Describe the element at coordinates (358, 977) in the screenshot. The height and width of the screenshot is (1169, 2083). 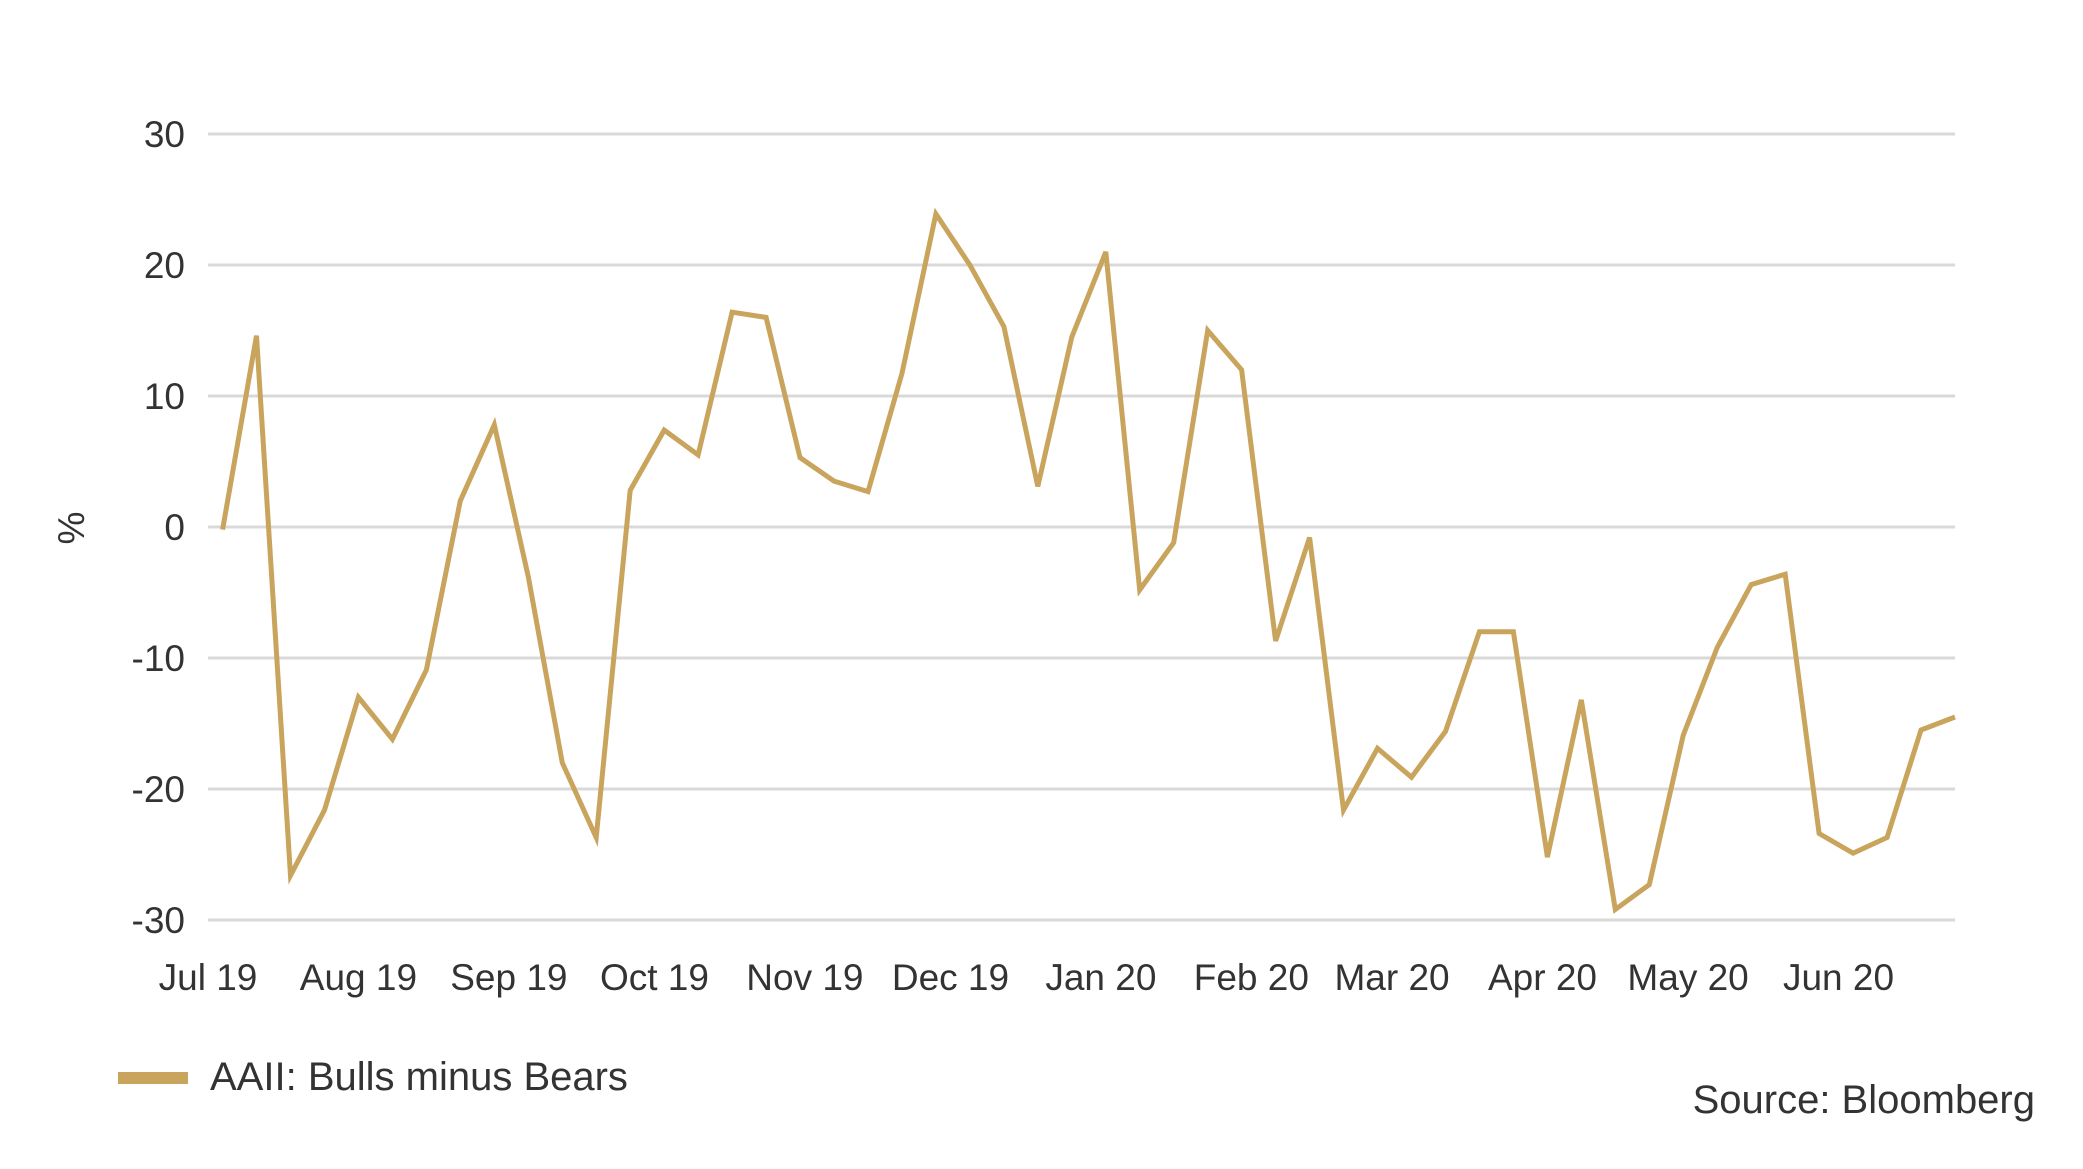
I see `x-tick-label: Aug 19` at that location.